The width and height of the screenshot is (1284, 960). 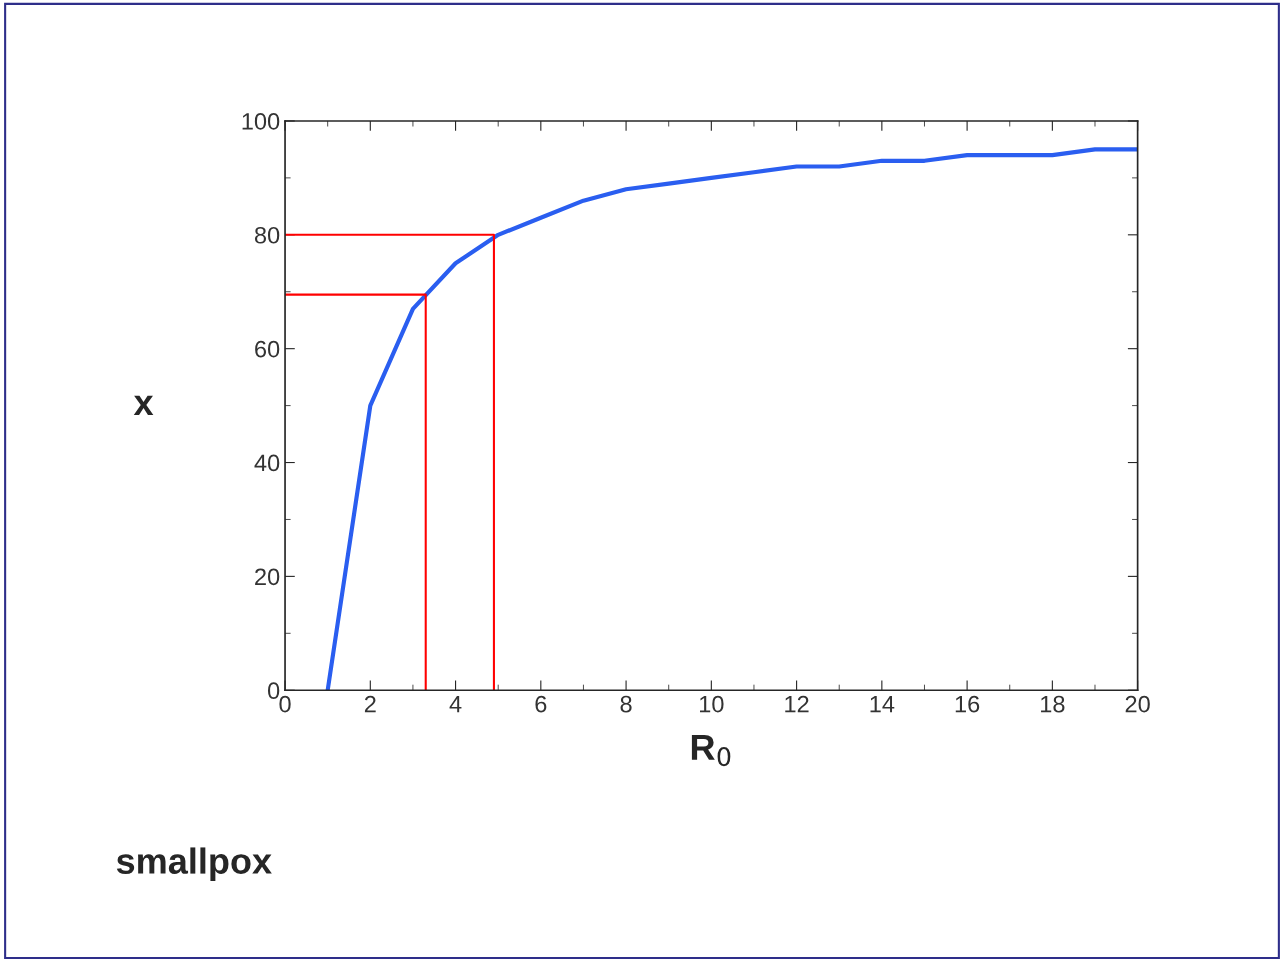 I want to click on x-tick-label: 4, so click(x=455, y=704).